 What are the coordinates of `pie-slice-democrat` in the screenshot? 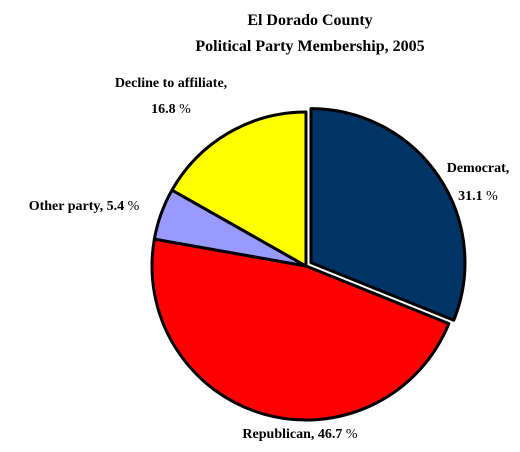 It's located at (388, 214).